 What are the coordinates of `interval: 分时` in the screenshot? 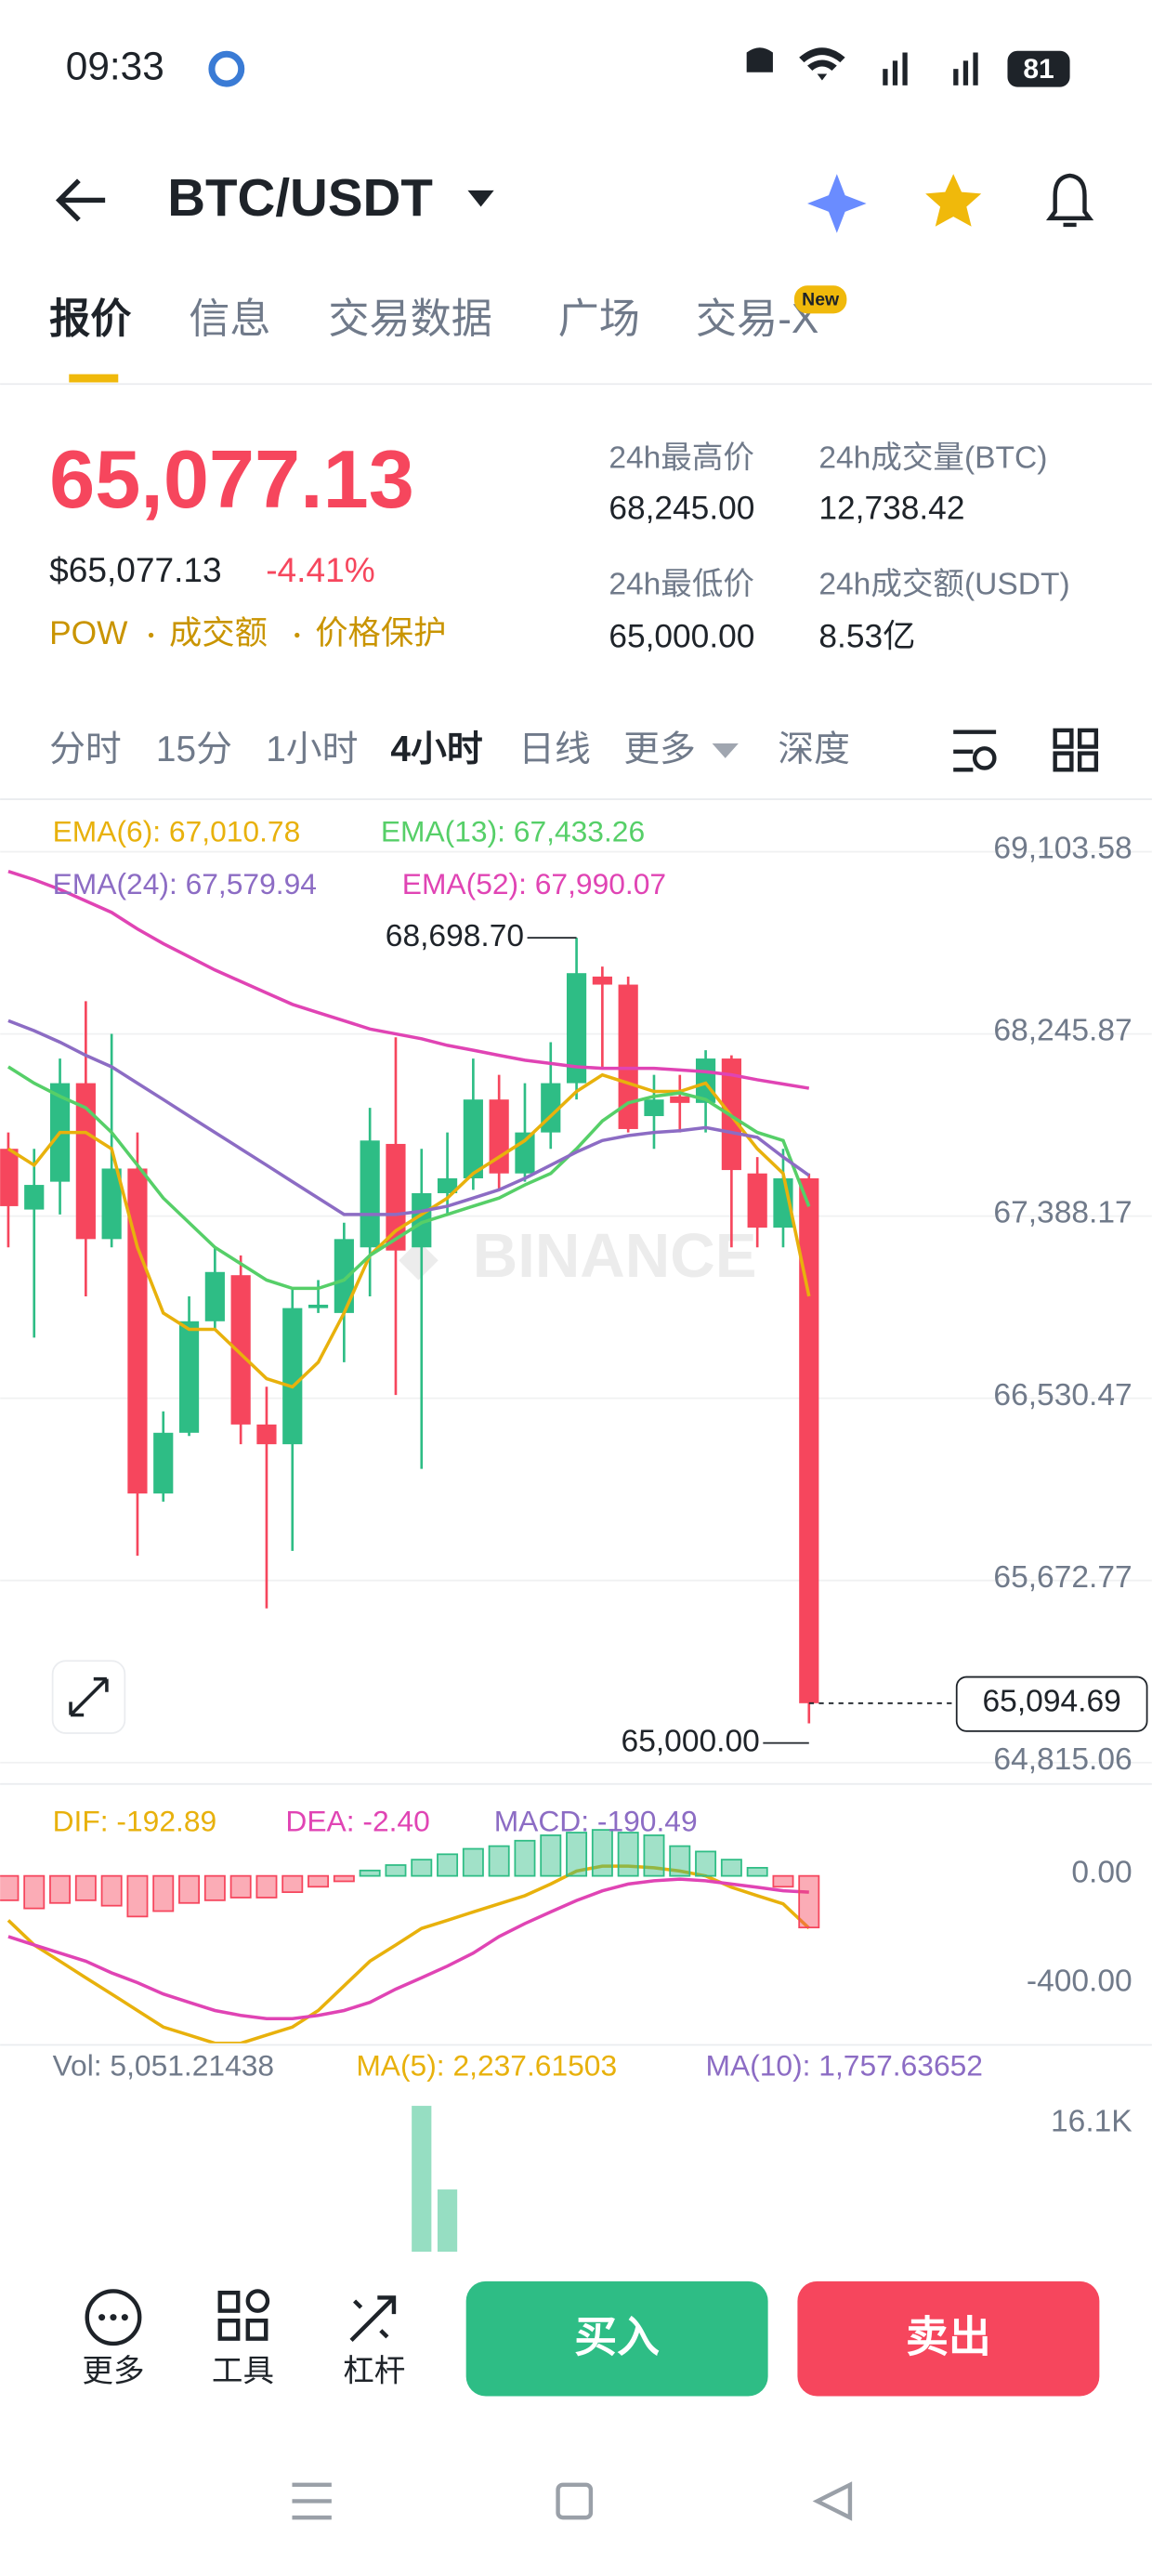 It's located at (85, 749).